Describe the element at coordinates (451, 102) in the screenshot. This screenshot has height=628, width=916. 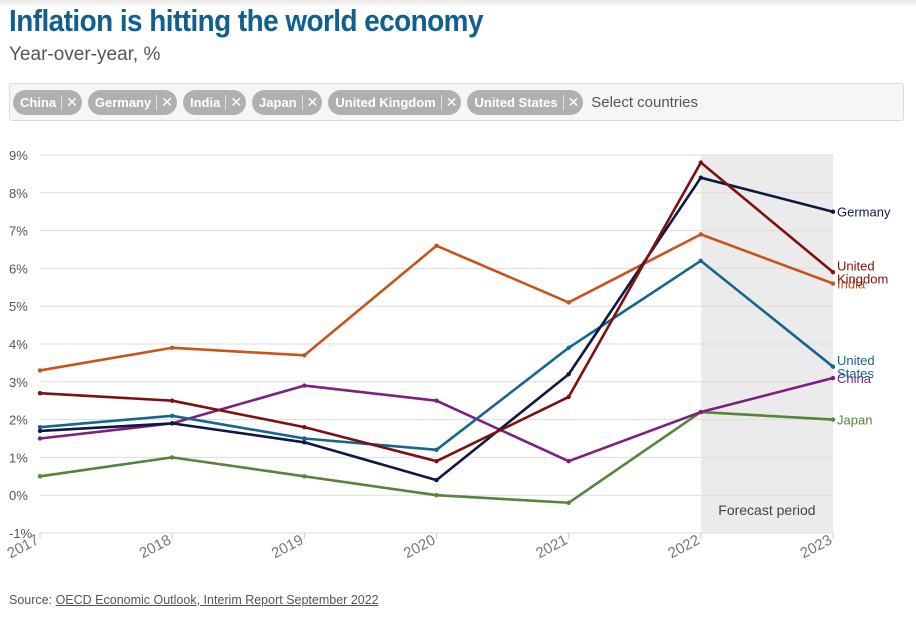
I see `remove-united-kingdom-icon: ✕` at that location.